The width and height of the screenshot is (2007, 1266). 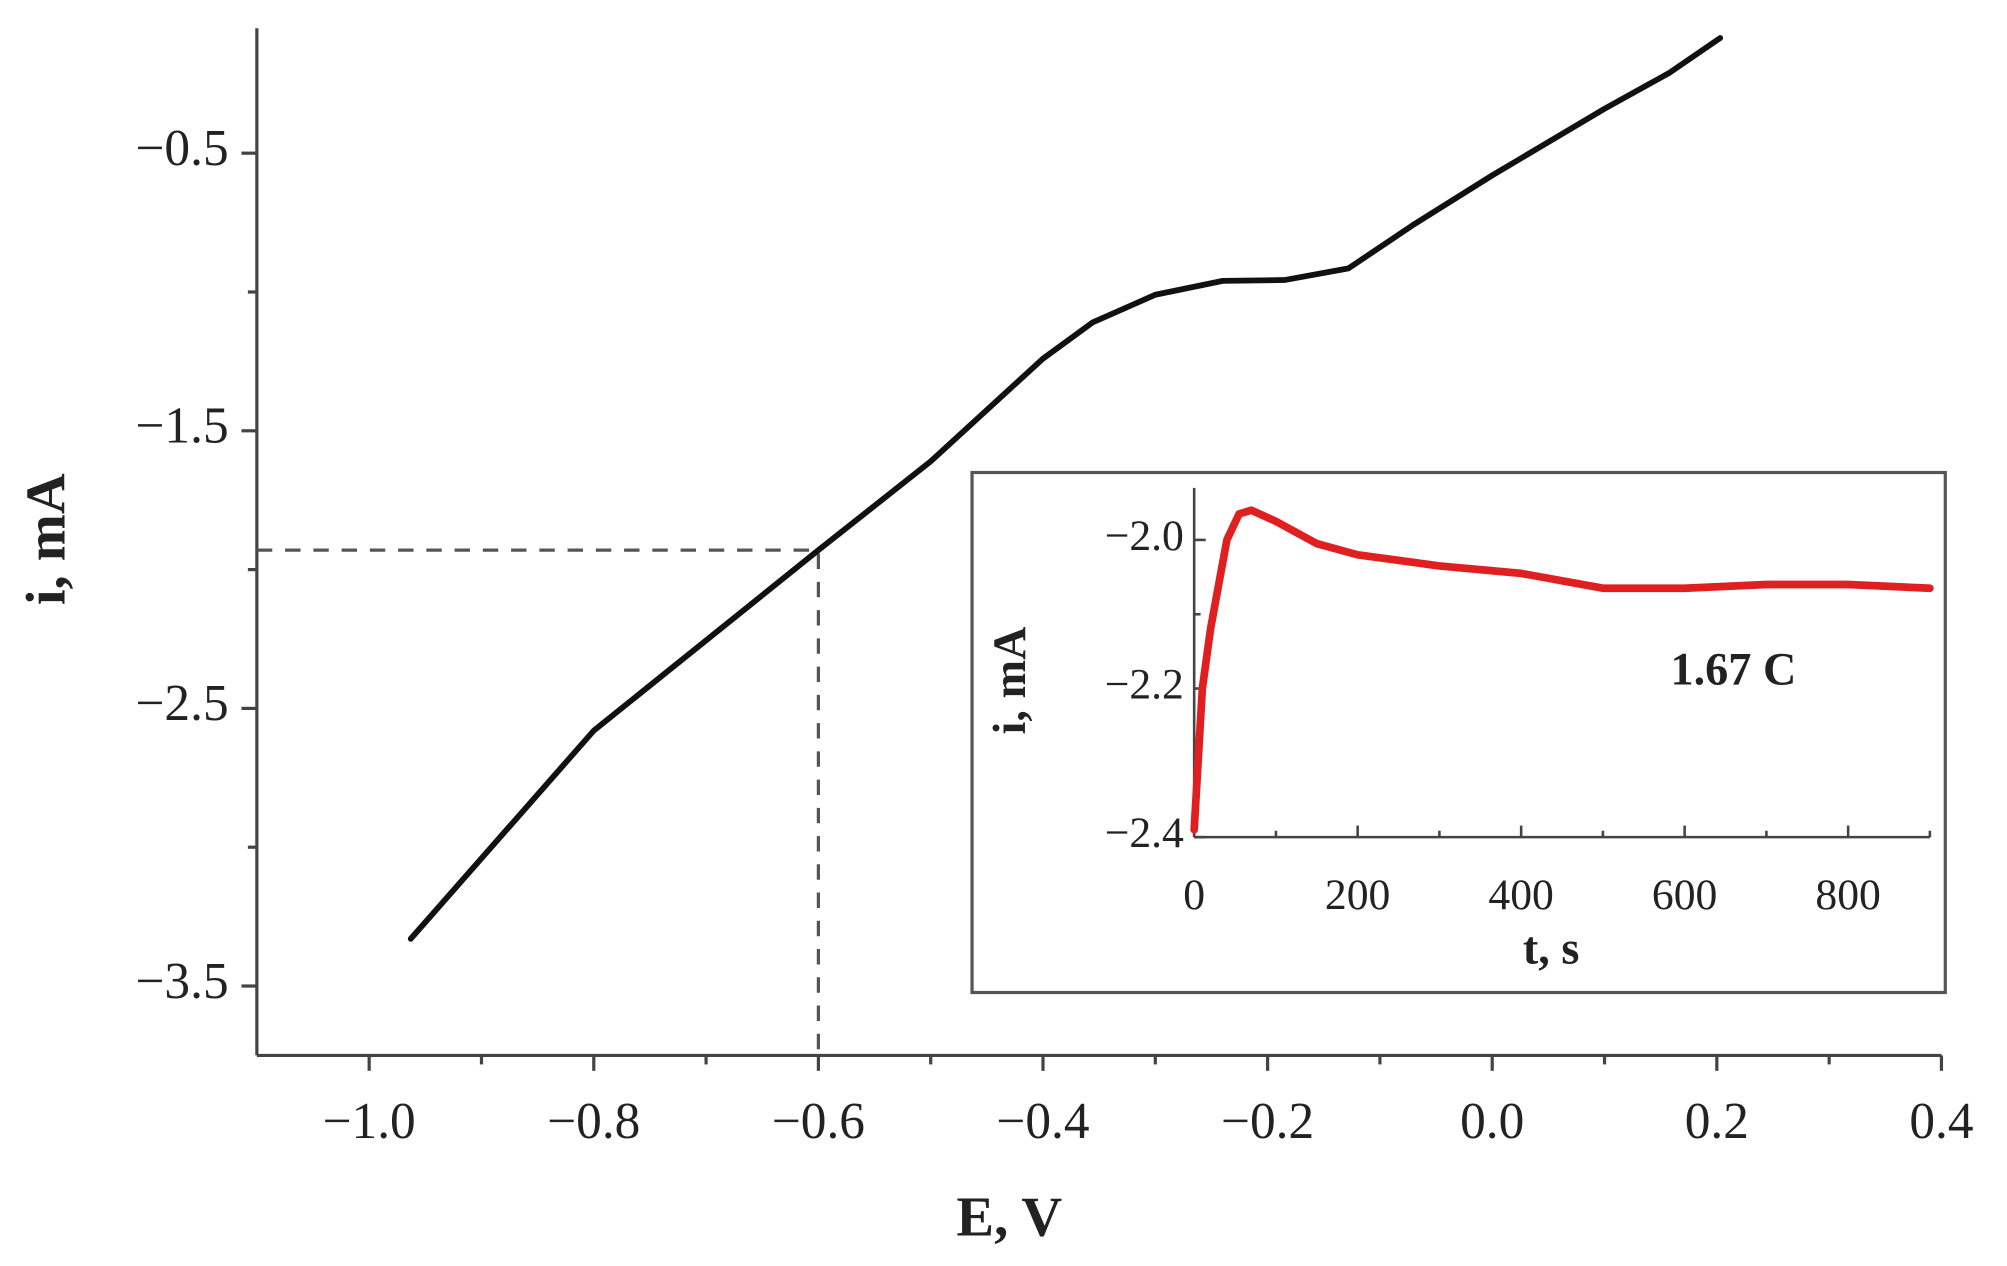 I want to click on y-tick-label: −2.2, so click(x=1144, y=685).